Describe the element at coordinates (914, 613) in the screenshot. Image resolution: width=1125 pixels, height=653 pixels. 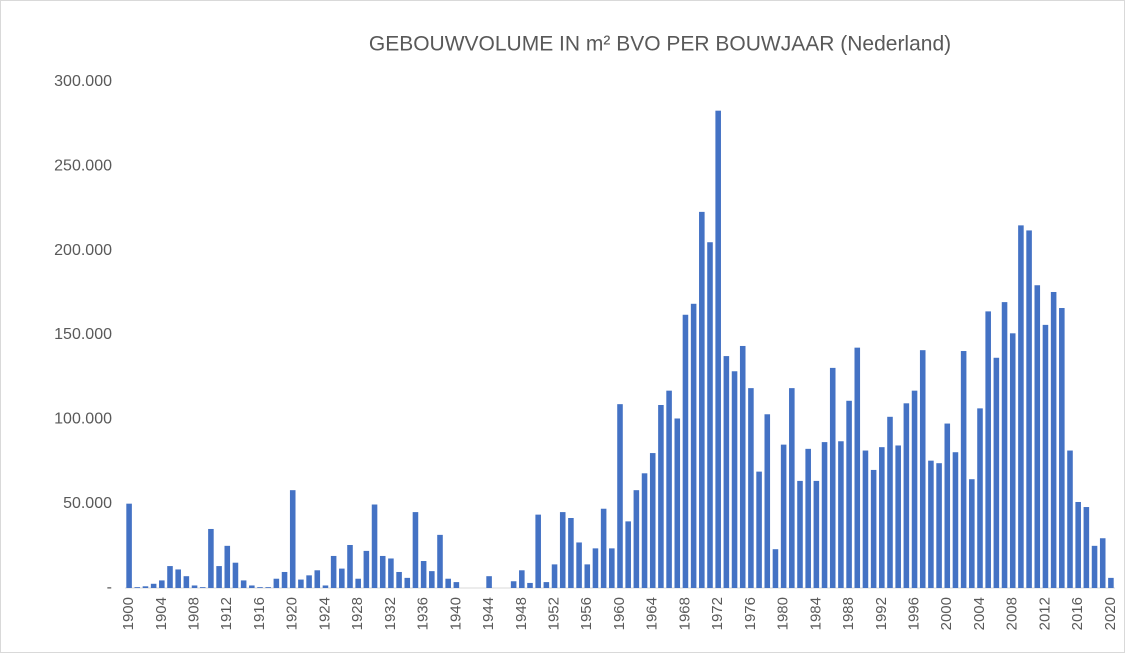
I see `x-tick-label: 1996` at that location.